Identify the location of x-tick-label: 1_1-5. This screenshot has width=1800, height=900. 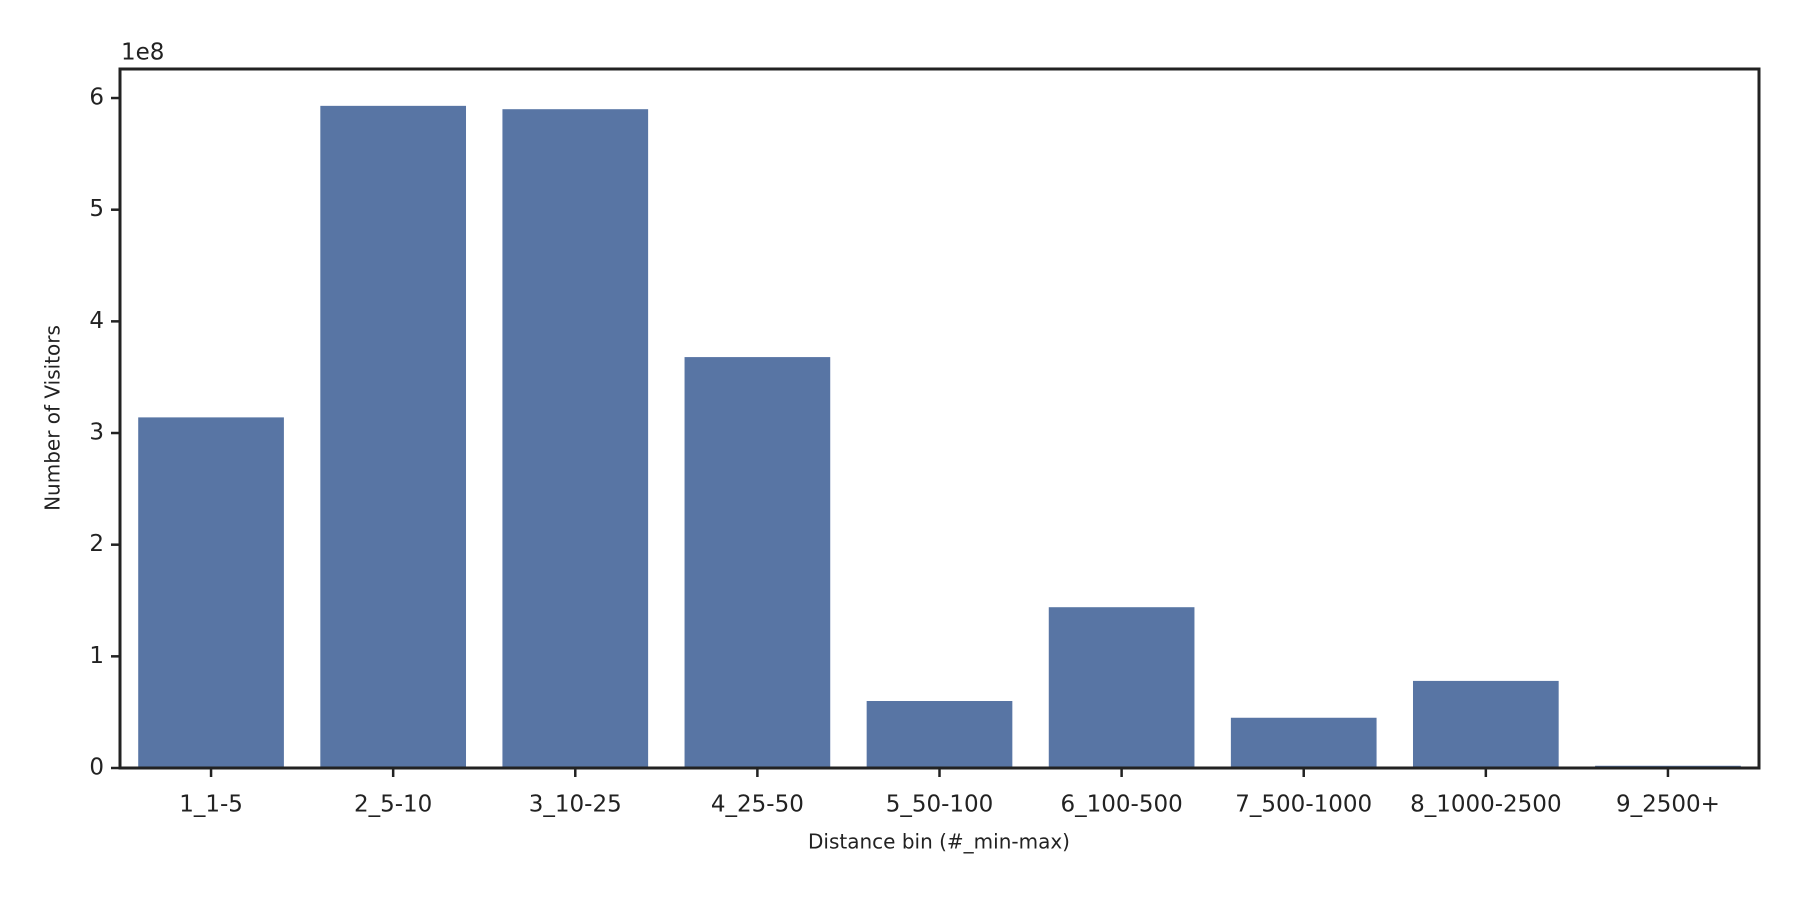
(211, 805).